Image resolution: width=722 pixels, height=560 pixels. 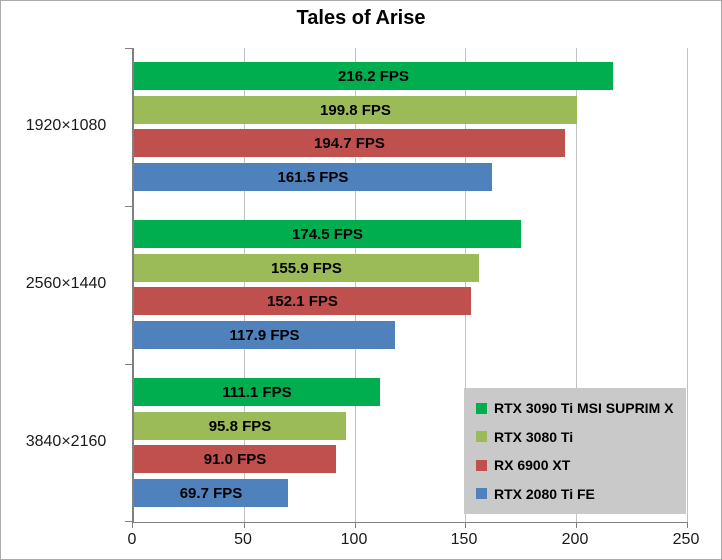 What do you see at coordinates (464, 539) in the screenshot?
I see `x-tick-label: 150` at bounding box center [464, 539].